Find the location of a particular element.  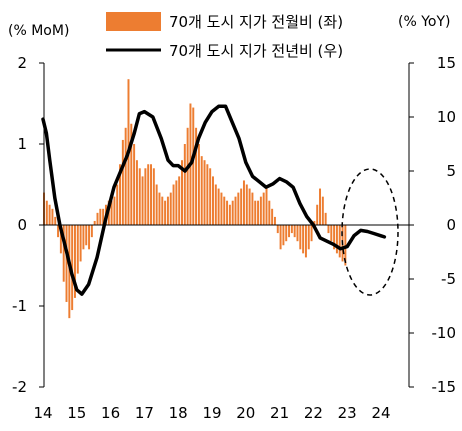

annotation-dashed-ellipse is located at coordinates (370, 232).